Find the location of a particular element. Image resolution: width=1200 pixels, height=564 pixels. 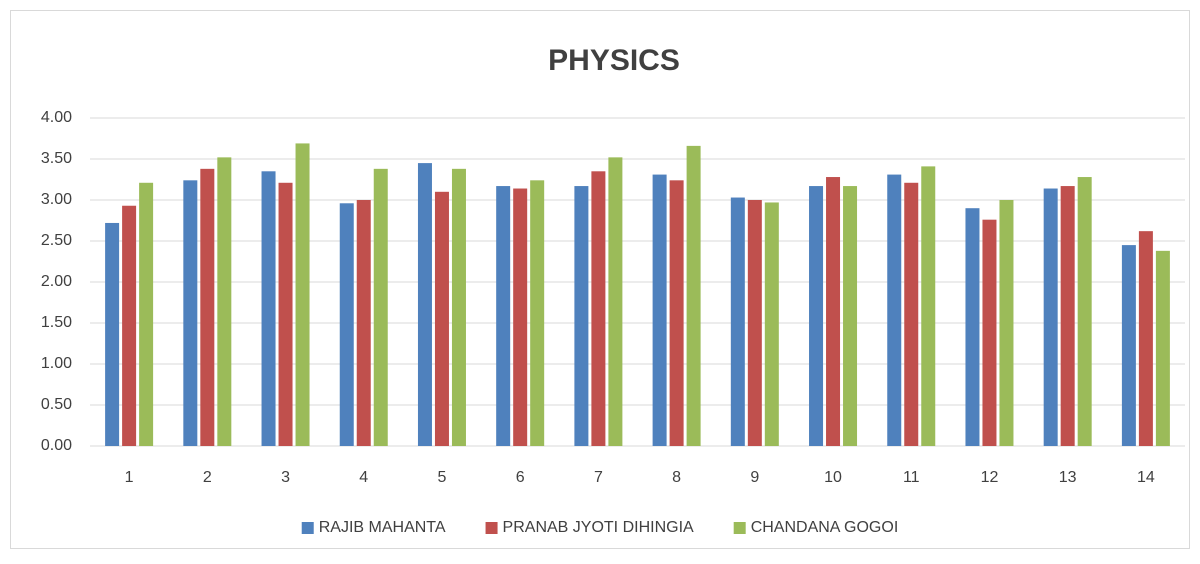

x-tick-label: 5 is located at coordinates (442, 477).